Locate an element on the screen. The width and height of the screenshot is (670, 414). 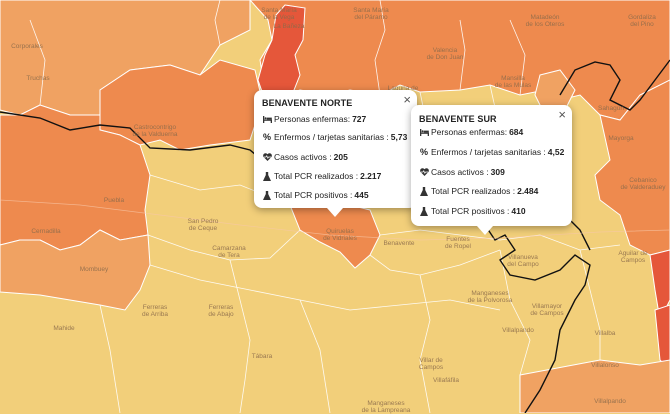
stat-pcr-positivos: Total PCR positivos : 410 is located at coordinates (472, 211).